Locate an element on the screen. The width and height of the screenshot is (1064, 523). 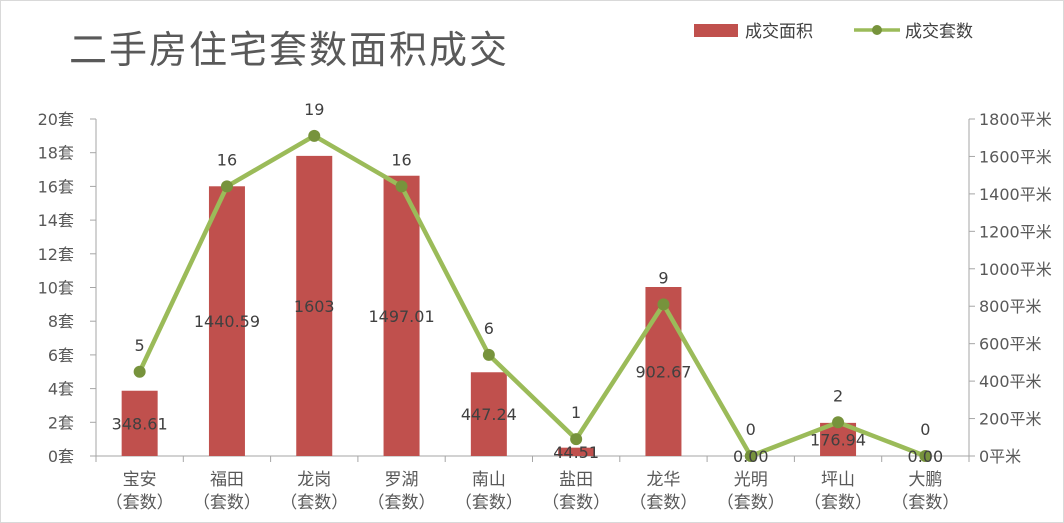
bar-data-label: 44.51 is located at coordinates (576, 452).